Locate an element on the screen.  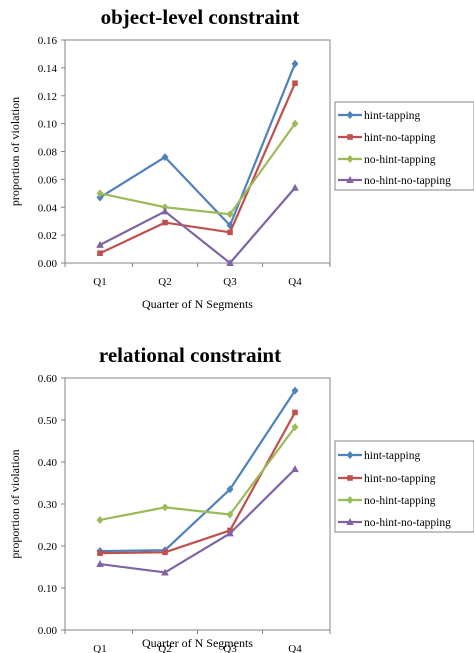
chart-title: object-level constraint is located at coordinates (200, 17).